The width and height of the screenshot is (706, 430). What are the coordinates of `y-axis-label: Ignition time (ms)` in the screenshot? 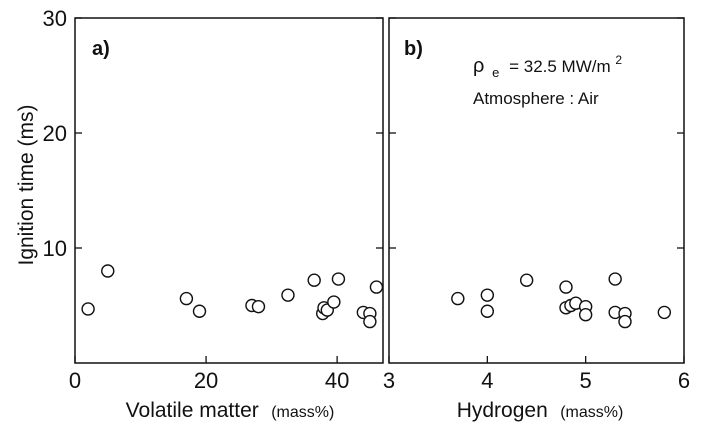 It's located at (26, 184).